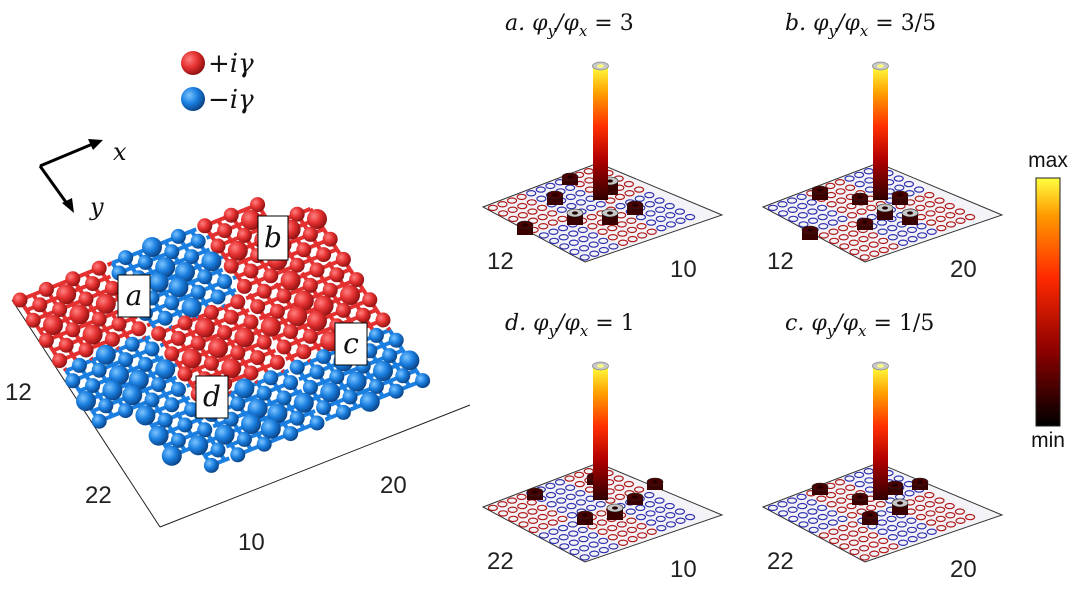 This screenshot has width=1077, height=596. What do you see at coordinates (963, 269) in the screenshot?
I see `panel-tick: 20` at bounding box center [963, 269].